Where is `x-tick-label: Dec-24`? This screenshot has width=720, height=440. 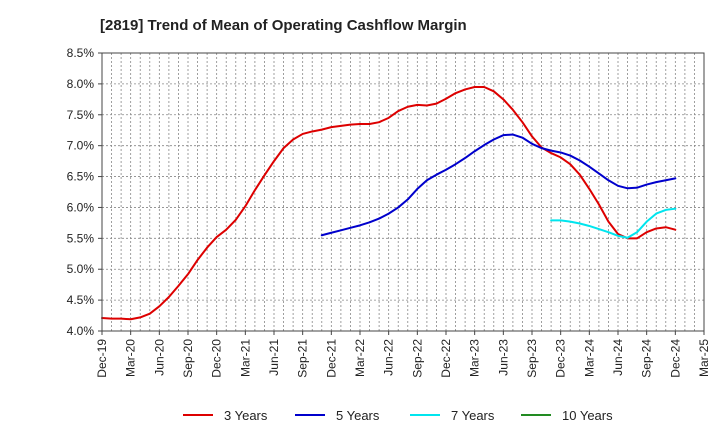
x-tick-label: Dec-24 is located at coordinates (675, 358).